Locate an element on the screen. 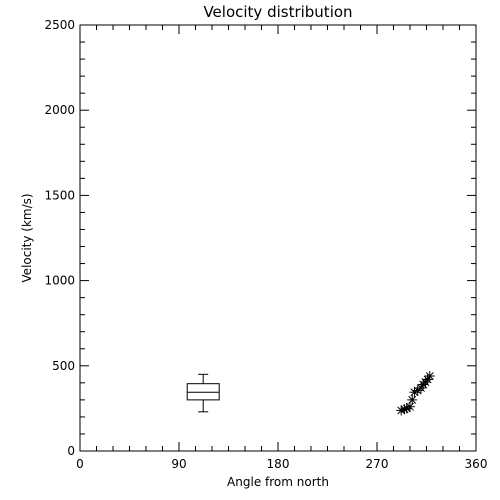 This screenshot has height=500, width=500. y-tick-label: 2000 is located at coordinates (59, 110).